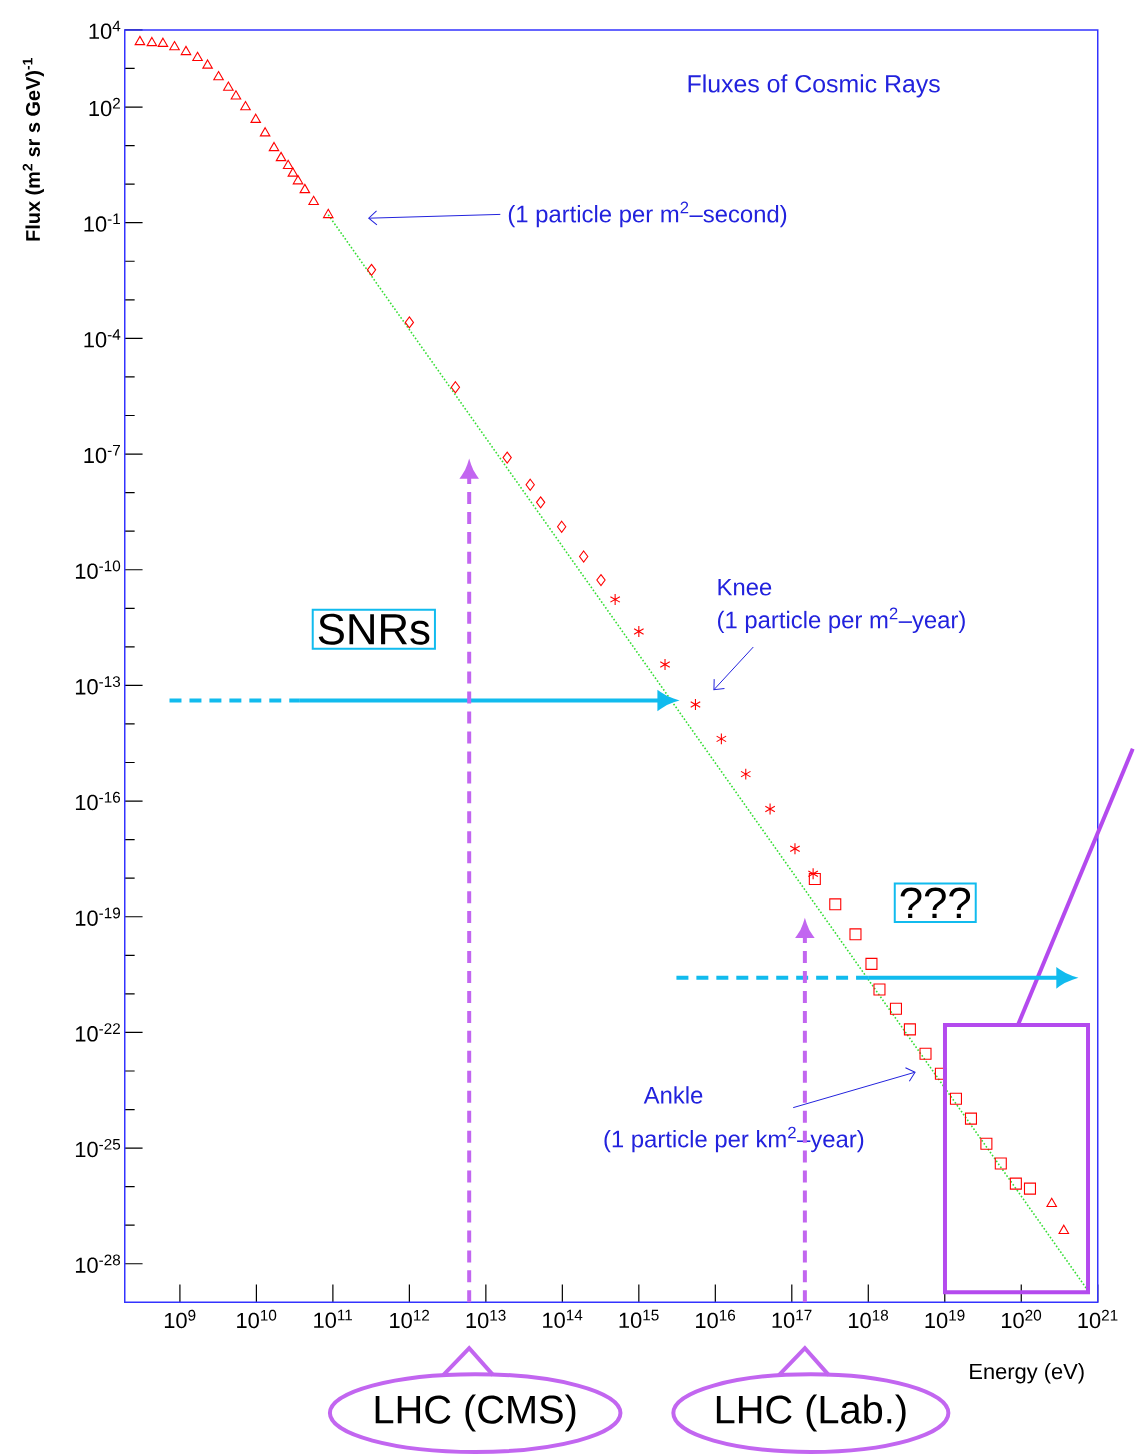 The width and height of the screenshot is (1135, 1454). I want to click on x-tick-label: 10$^{9}$, so click(180, 1319).